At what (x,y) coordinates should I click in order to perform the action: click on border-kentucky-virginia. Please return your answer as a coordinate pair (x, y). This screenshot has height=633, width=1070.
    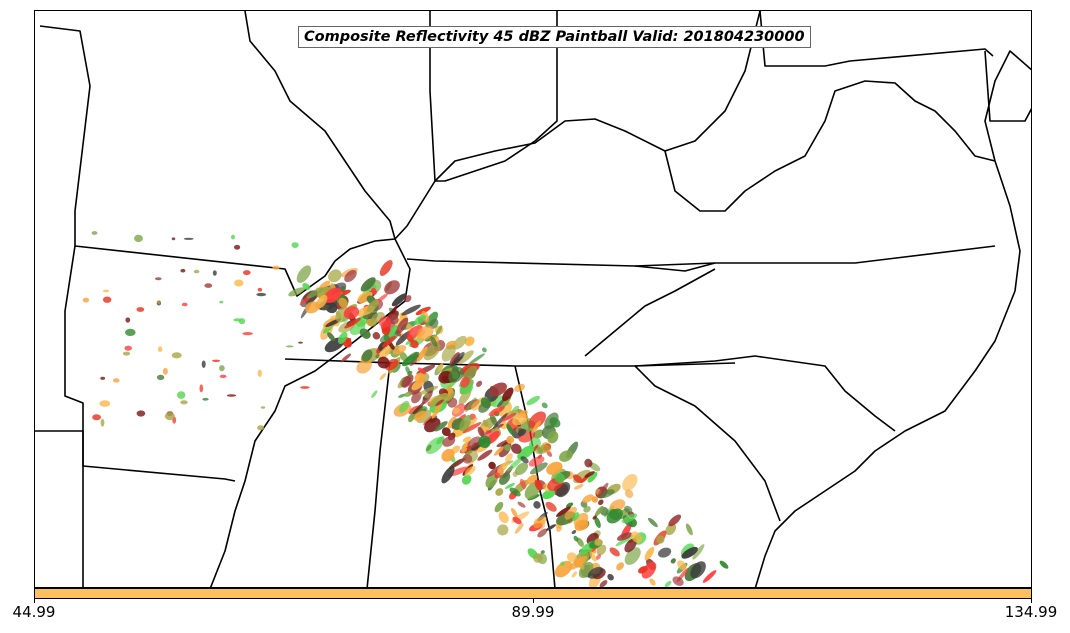
    Looking at the image, I should click on (830, 146).